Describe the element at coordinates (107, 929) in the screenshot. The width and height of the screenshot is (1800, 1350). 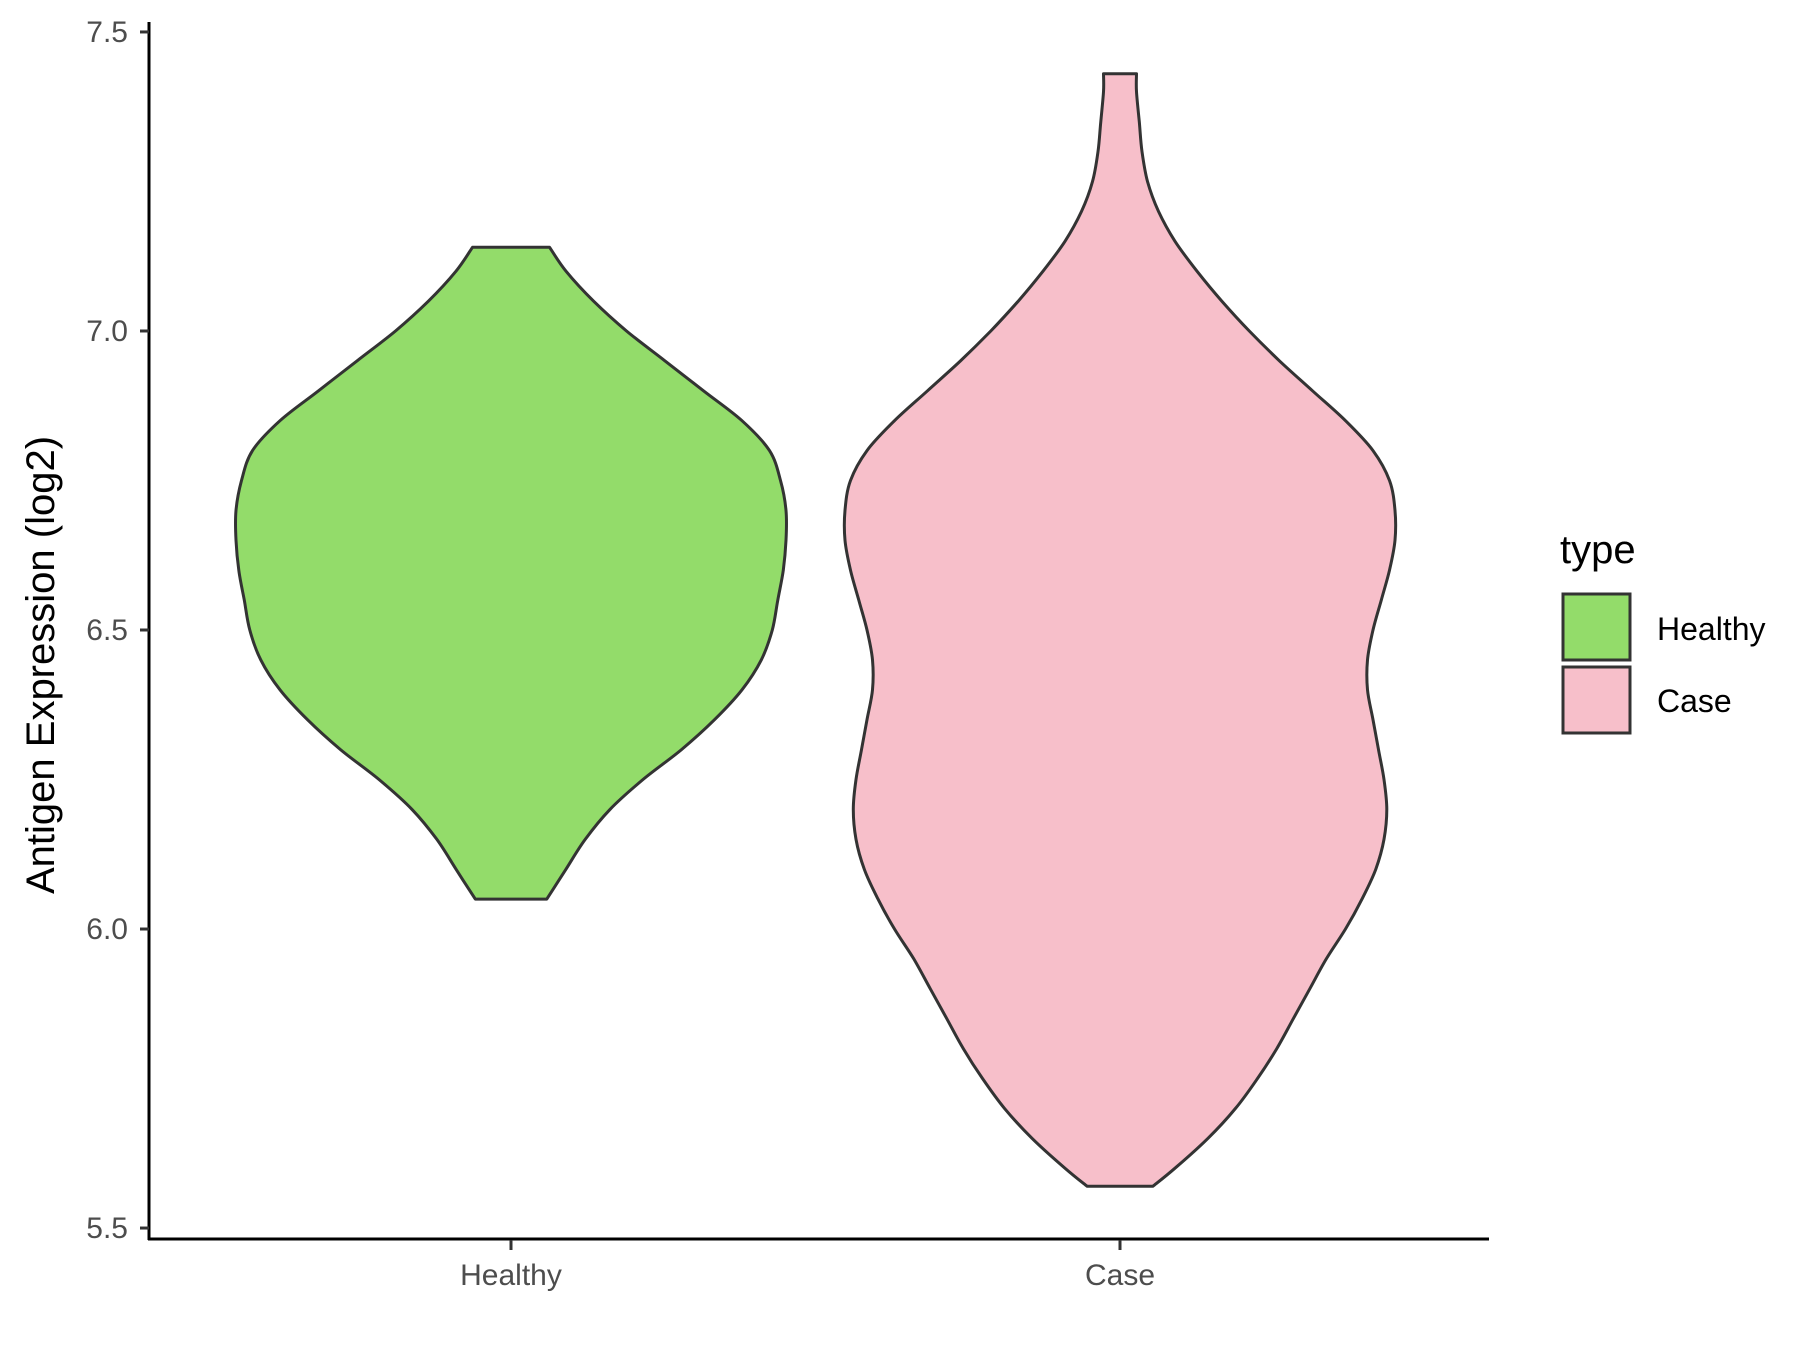
I see `y-tick-label: 6.0` at that location.